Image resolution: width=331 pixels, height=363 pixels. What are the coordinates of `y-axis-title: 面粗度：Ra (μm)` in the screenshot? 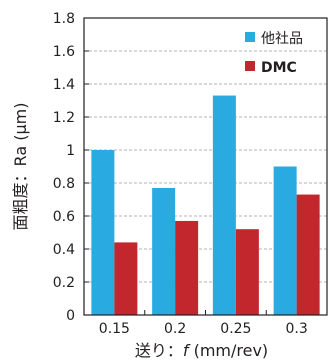 It's located at (20, 167).